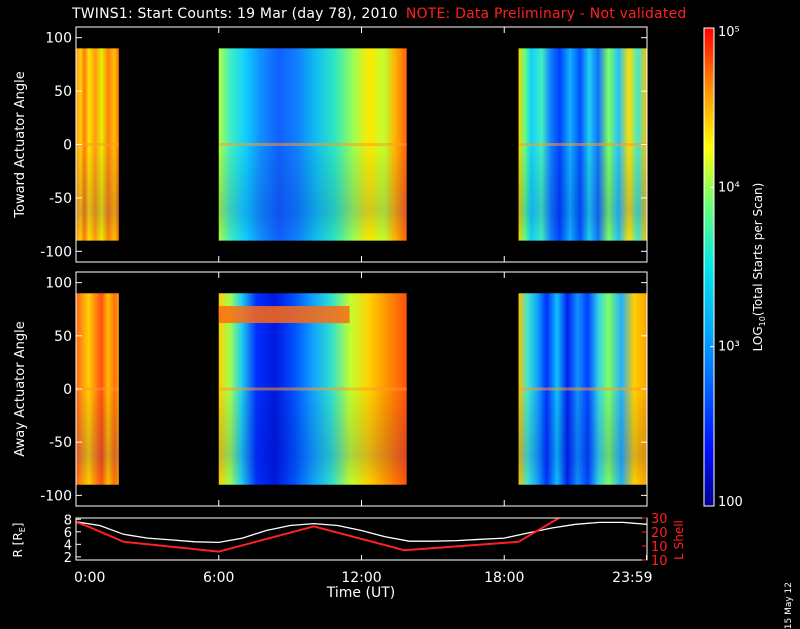  What do you see at coordinates (659, 561) in the screenshot?
I see `orbit-ytick-label-right-0: 10` at bounding box center [659, 561].